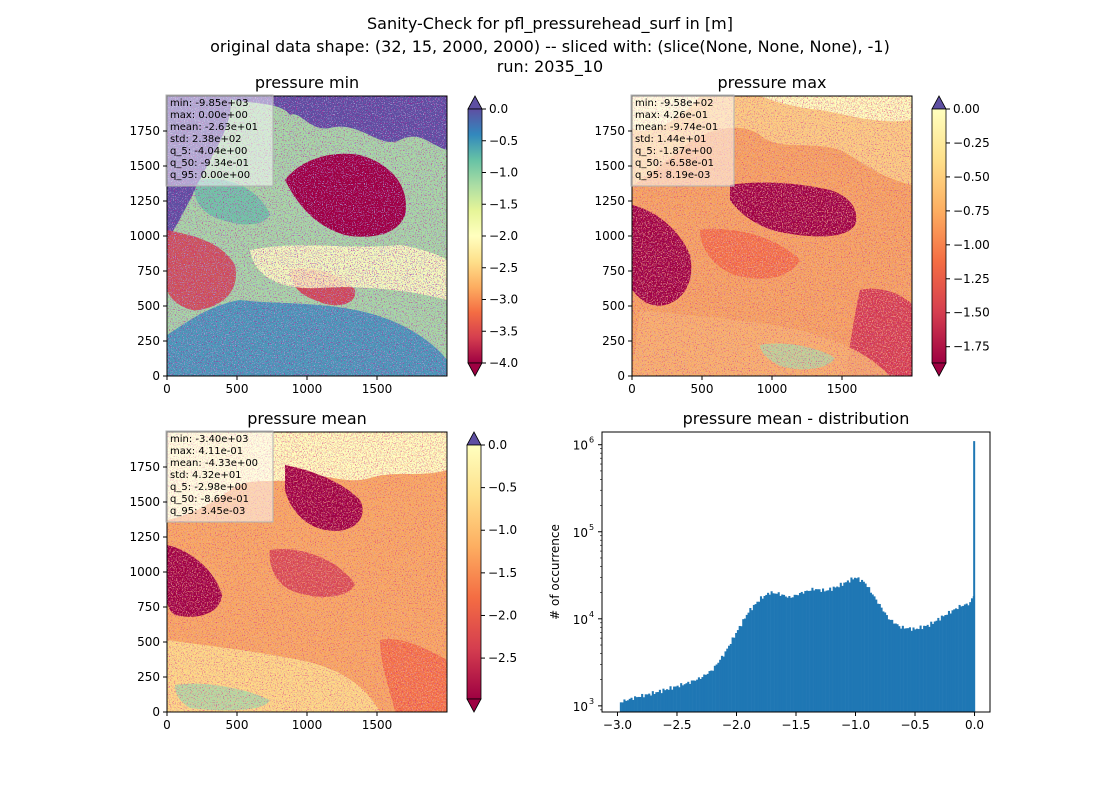 Image resolution: width=1100 pixels, height=800 pixels. What do you see at coordinates (209, 439) in the screenshot?
I see `stats-line: min: -3.40e+03` at bounding box center [209, 439].